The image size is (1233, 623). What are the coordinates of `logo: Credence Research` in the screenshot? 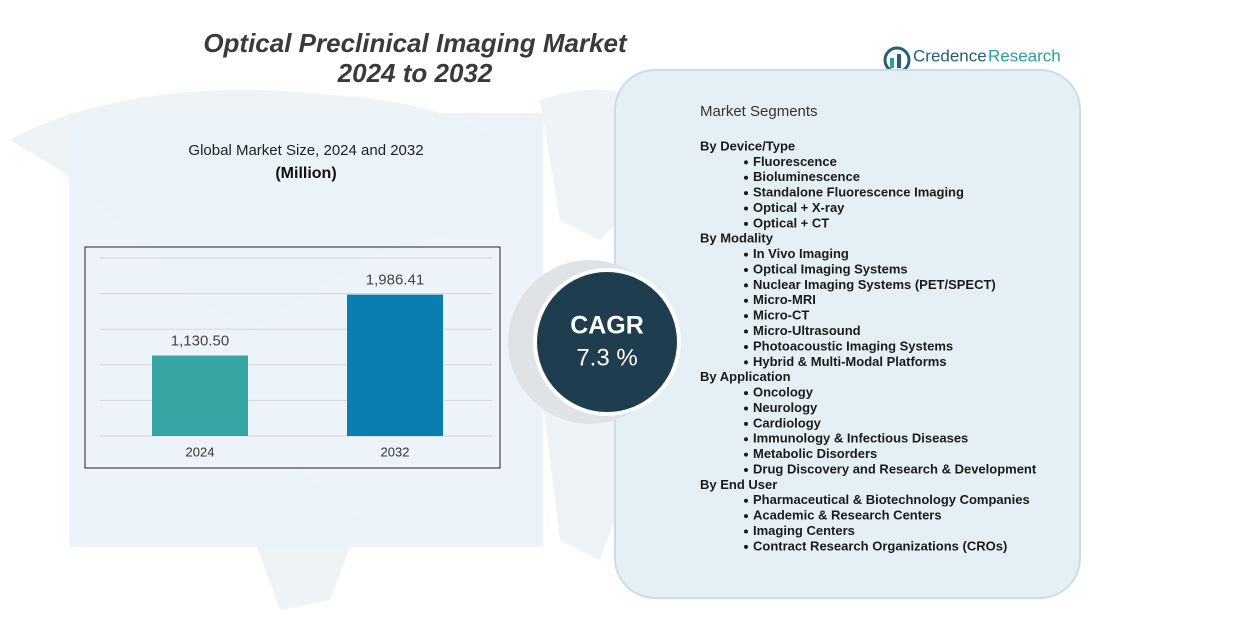 It's located at (972, 60).